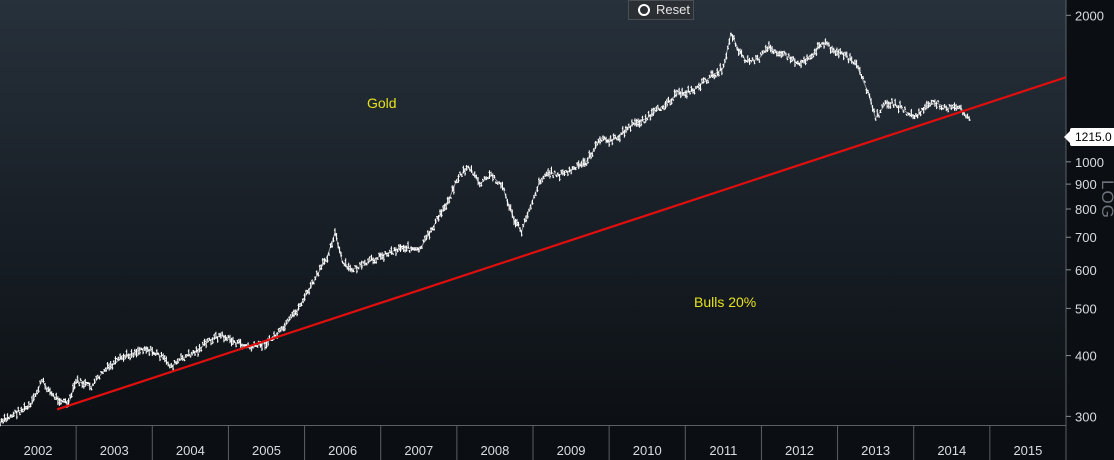 The width and height of the screenshot is (1114, 460). What do you see at coordinates (38, 450) in the screenshot?
I see `x-tick-label: 2002` at bounding box center [38, 450].